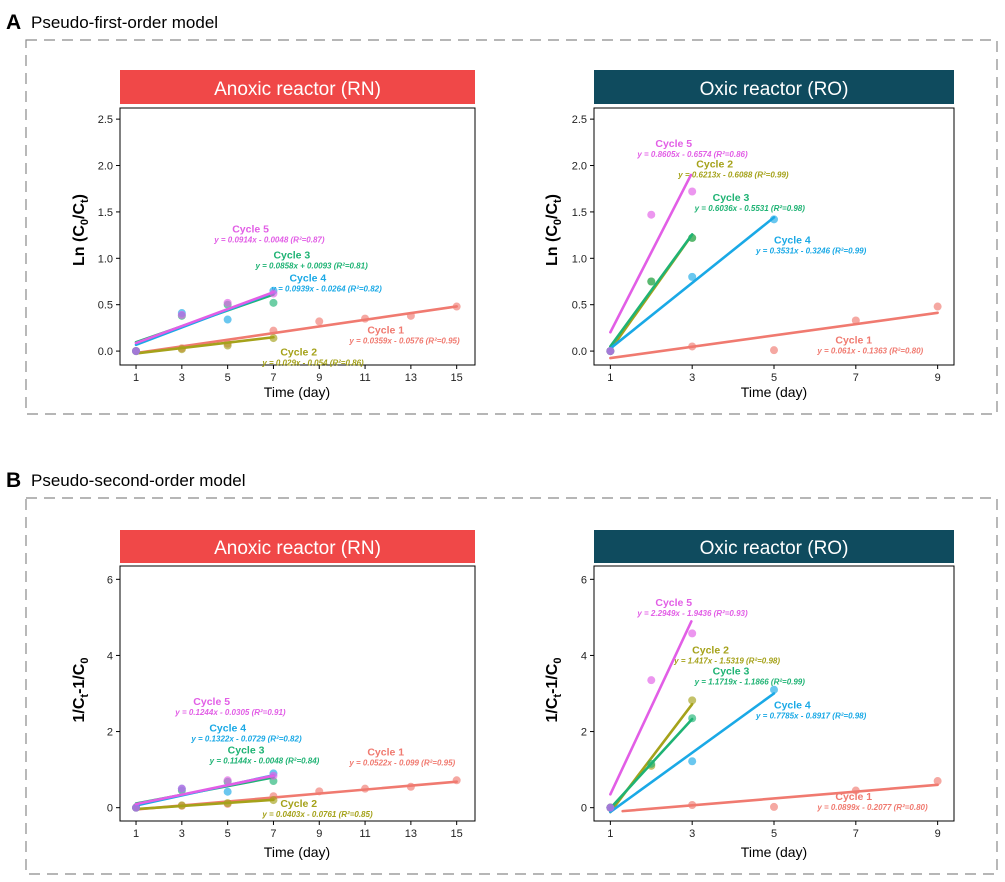 The width and height of the screenshot is (1005, 882). I want to click on series-equation-label: y = 0.0914x - 0.0048 (R²=0.87), so click(269, 239).